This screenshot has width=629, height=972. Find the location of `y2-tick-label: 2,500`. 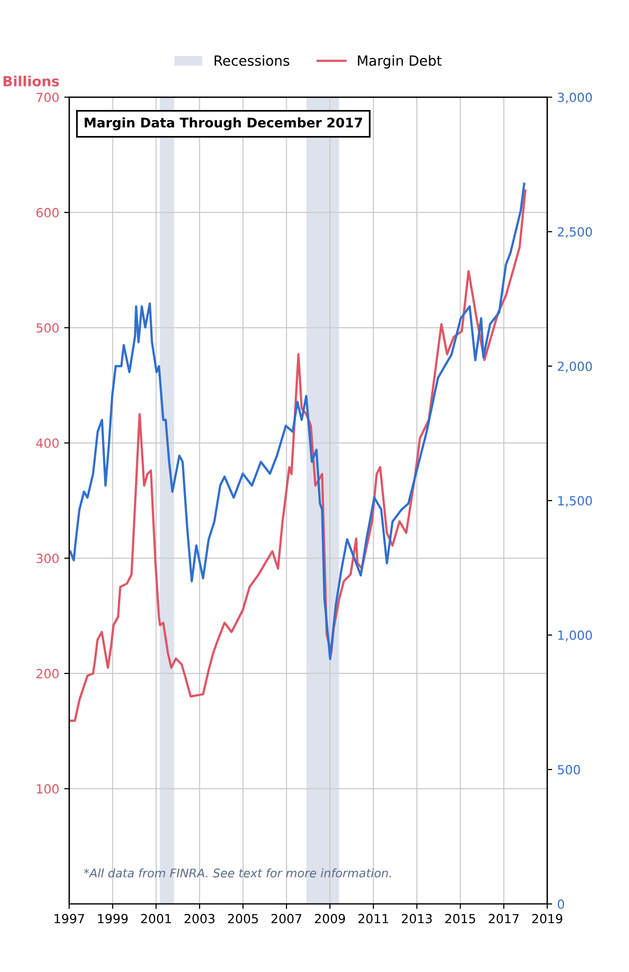

y2-tick-label: 2,500 is located at coordinates (575, 232).